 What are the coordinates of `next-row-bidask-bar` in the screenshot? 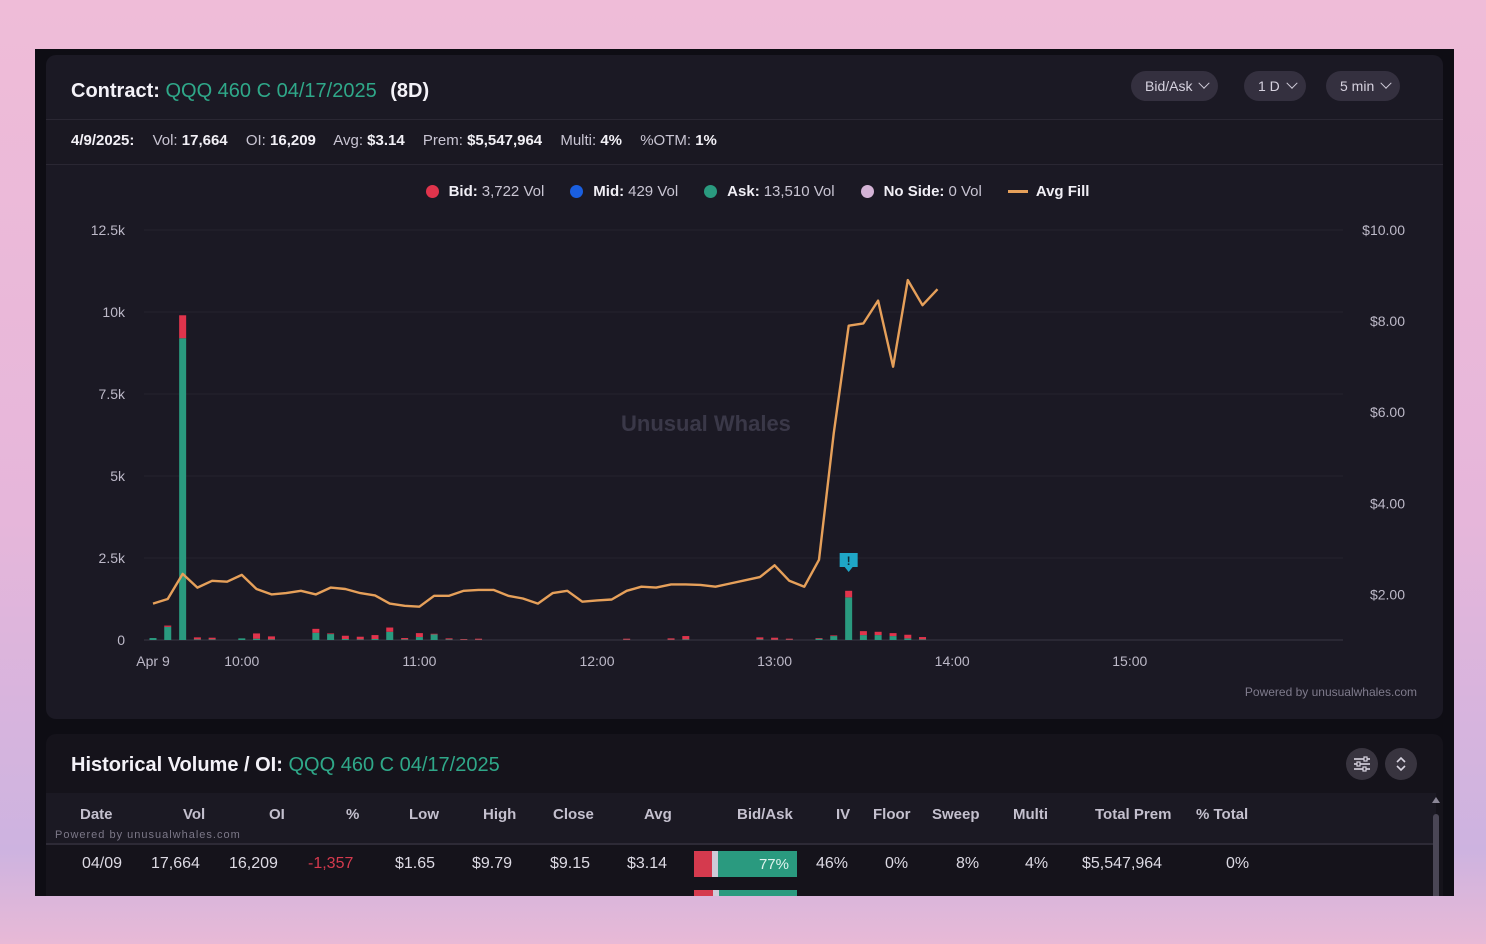 It's located at (745, 893).